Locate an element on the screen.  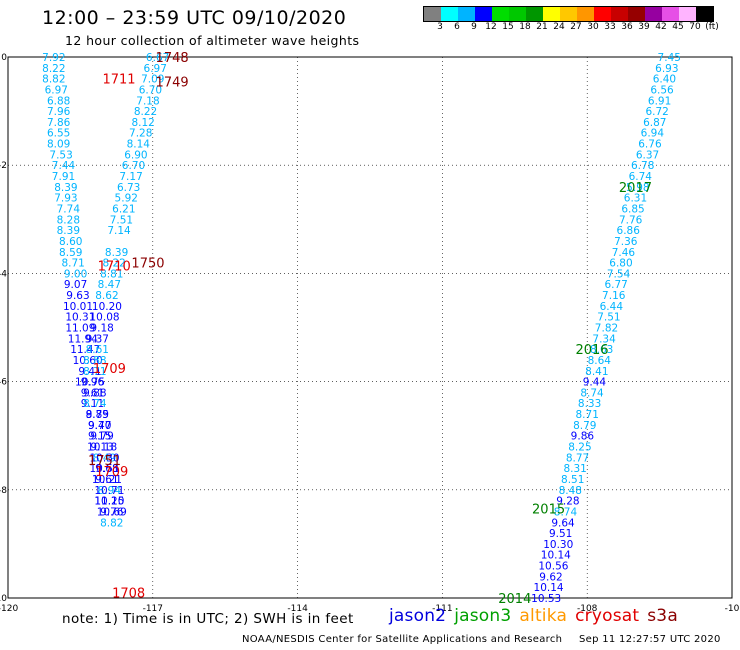
wave-height-point: 7.34 is located at coordinates (604, 339).